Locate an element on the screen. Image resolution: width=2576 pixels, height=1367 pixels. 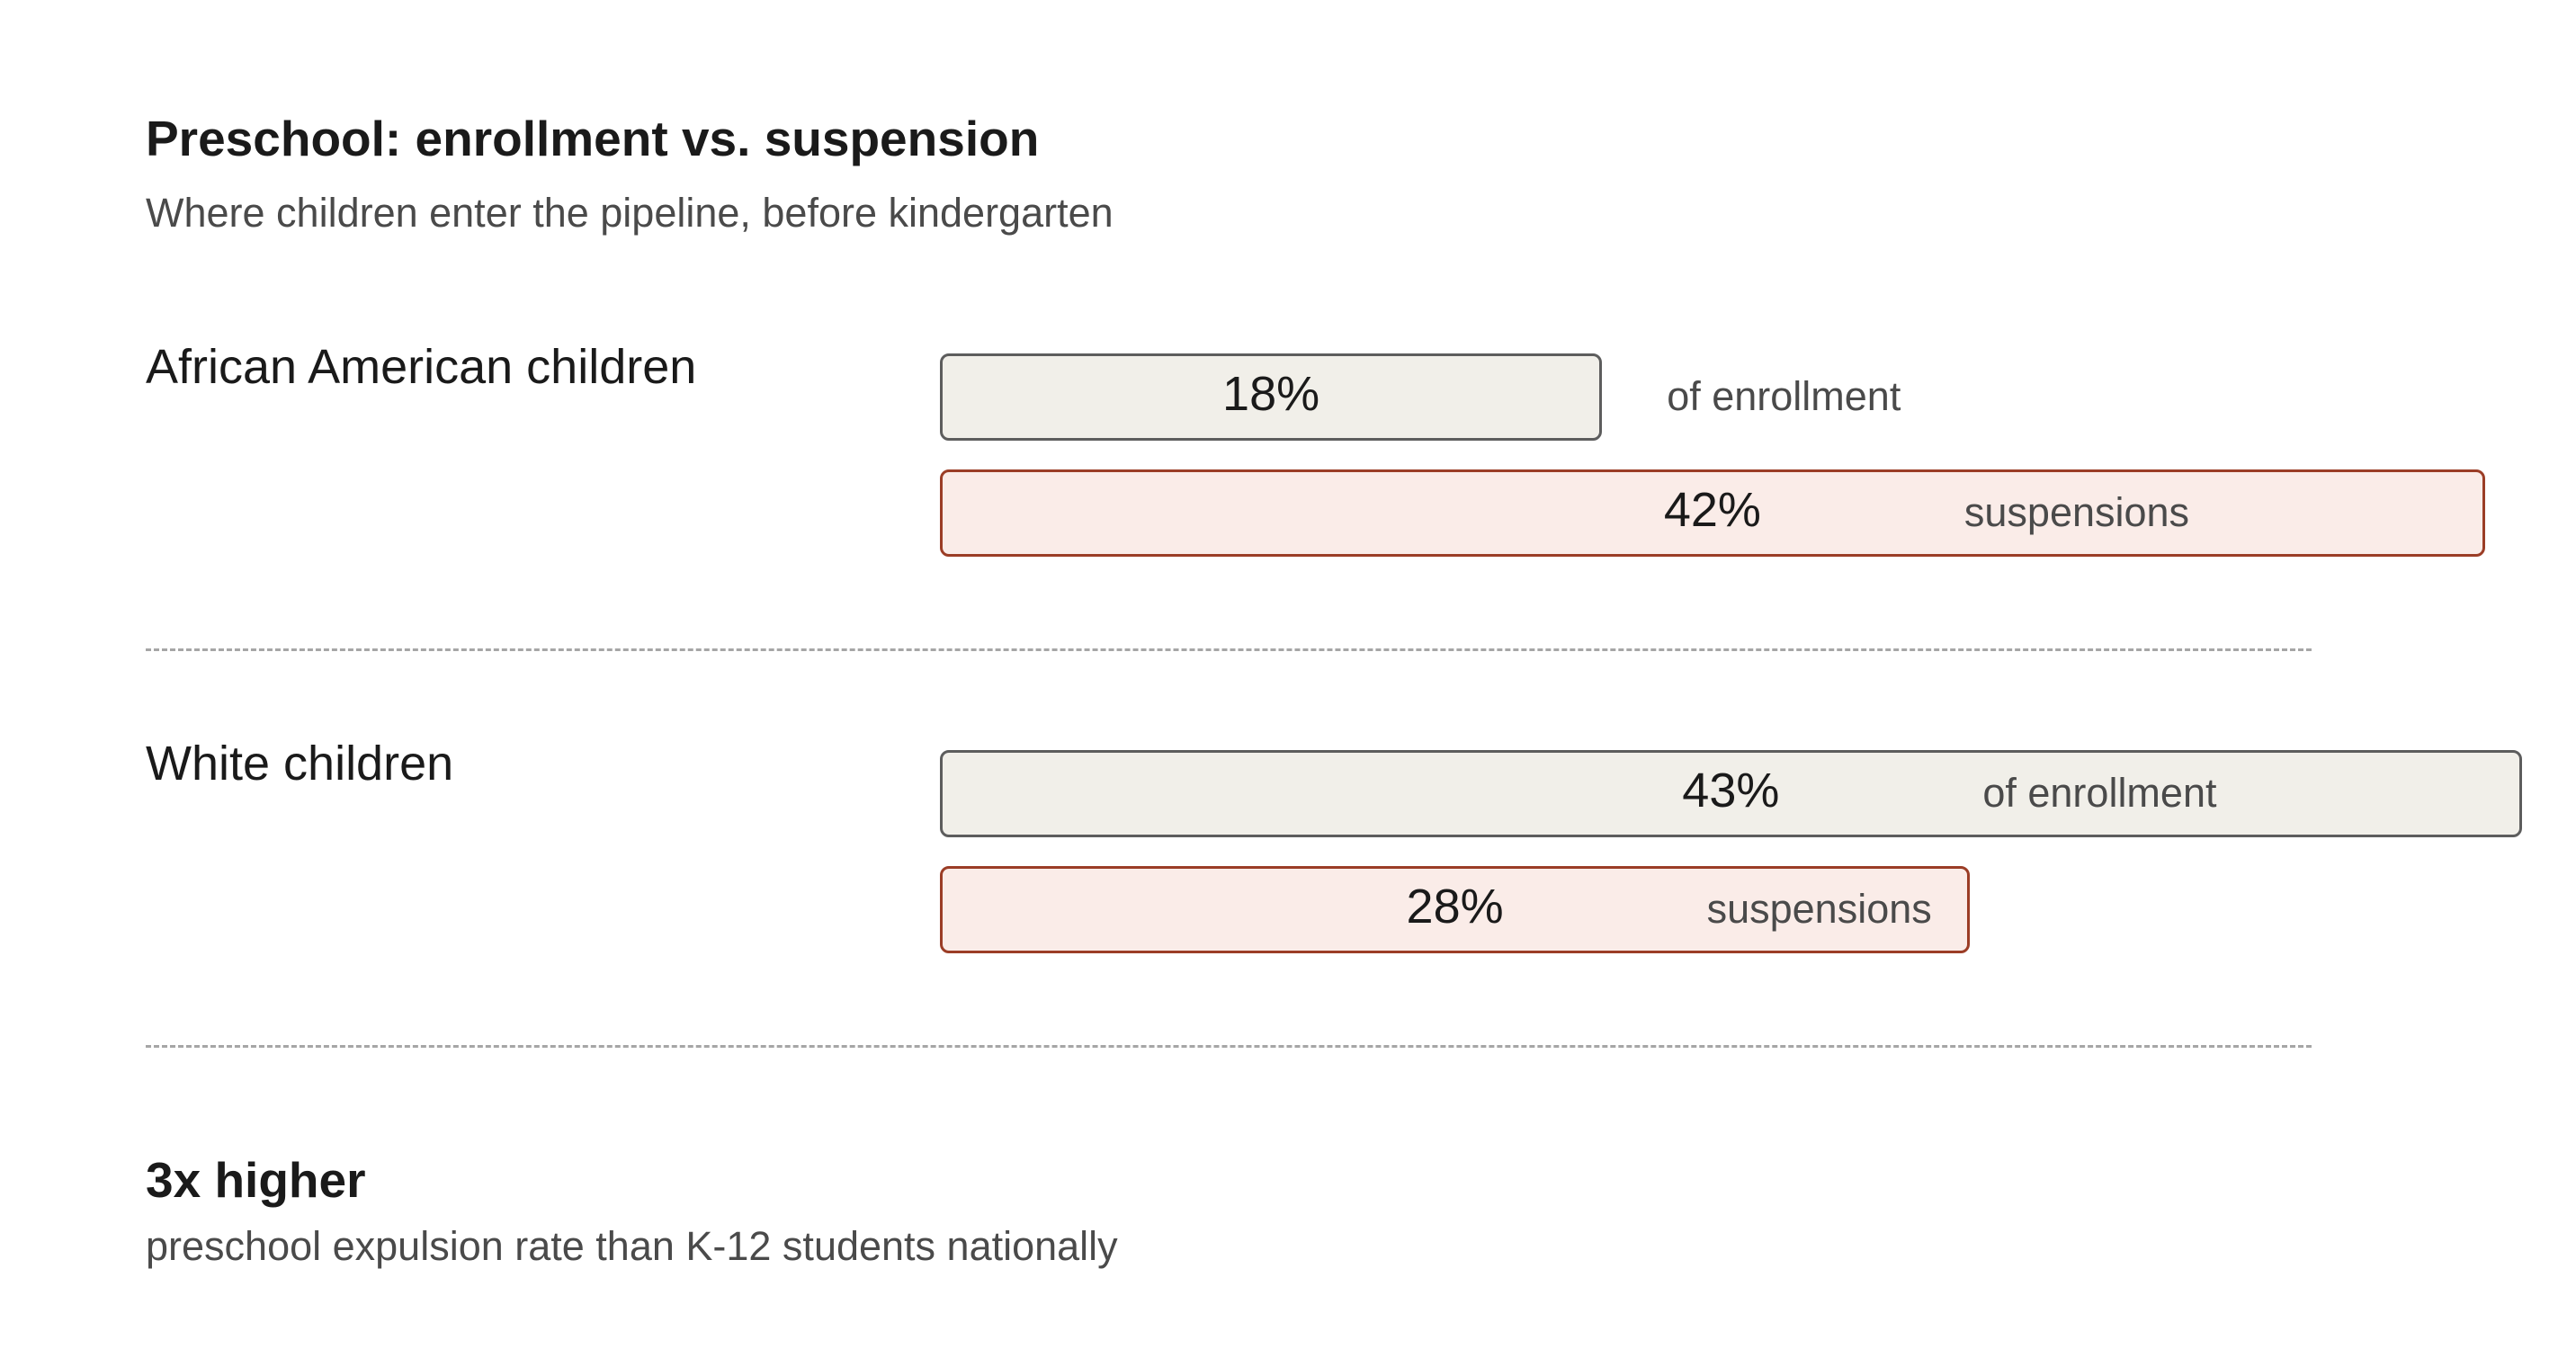
bar-value-label: 28% is located at coordinates (1455, 907).